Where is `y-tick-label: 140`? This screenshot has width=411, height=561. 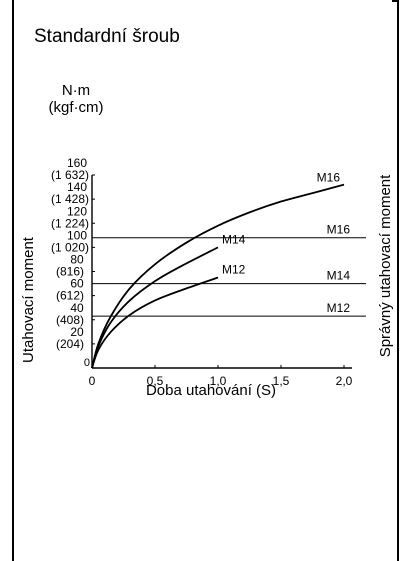 y-tick-label: 140 is located at coordinates (77, 187).